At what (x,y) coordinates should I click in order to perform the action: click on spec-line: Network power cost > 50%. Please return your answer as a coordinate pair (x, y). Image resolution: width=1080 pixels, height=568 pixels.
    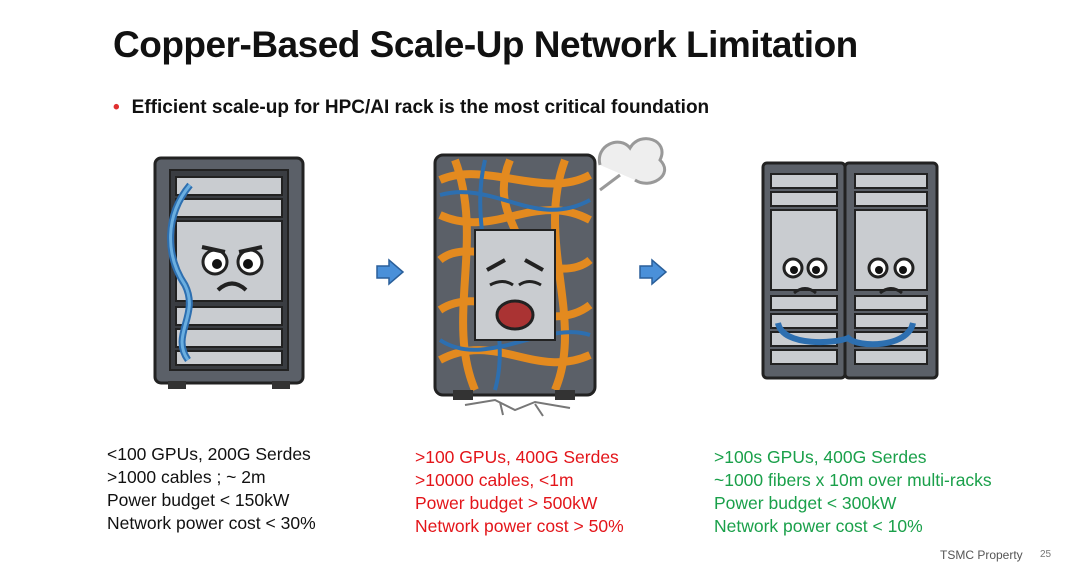
    Looking at the image, I should click on (519, 526).